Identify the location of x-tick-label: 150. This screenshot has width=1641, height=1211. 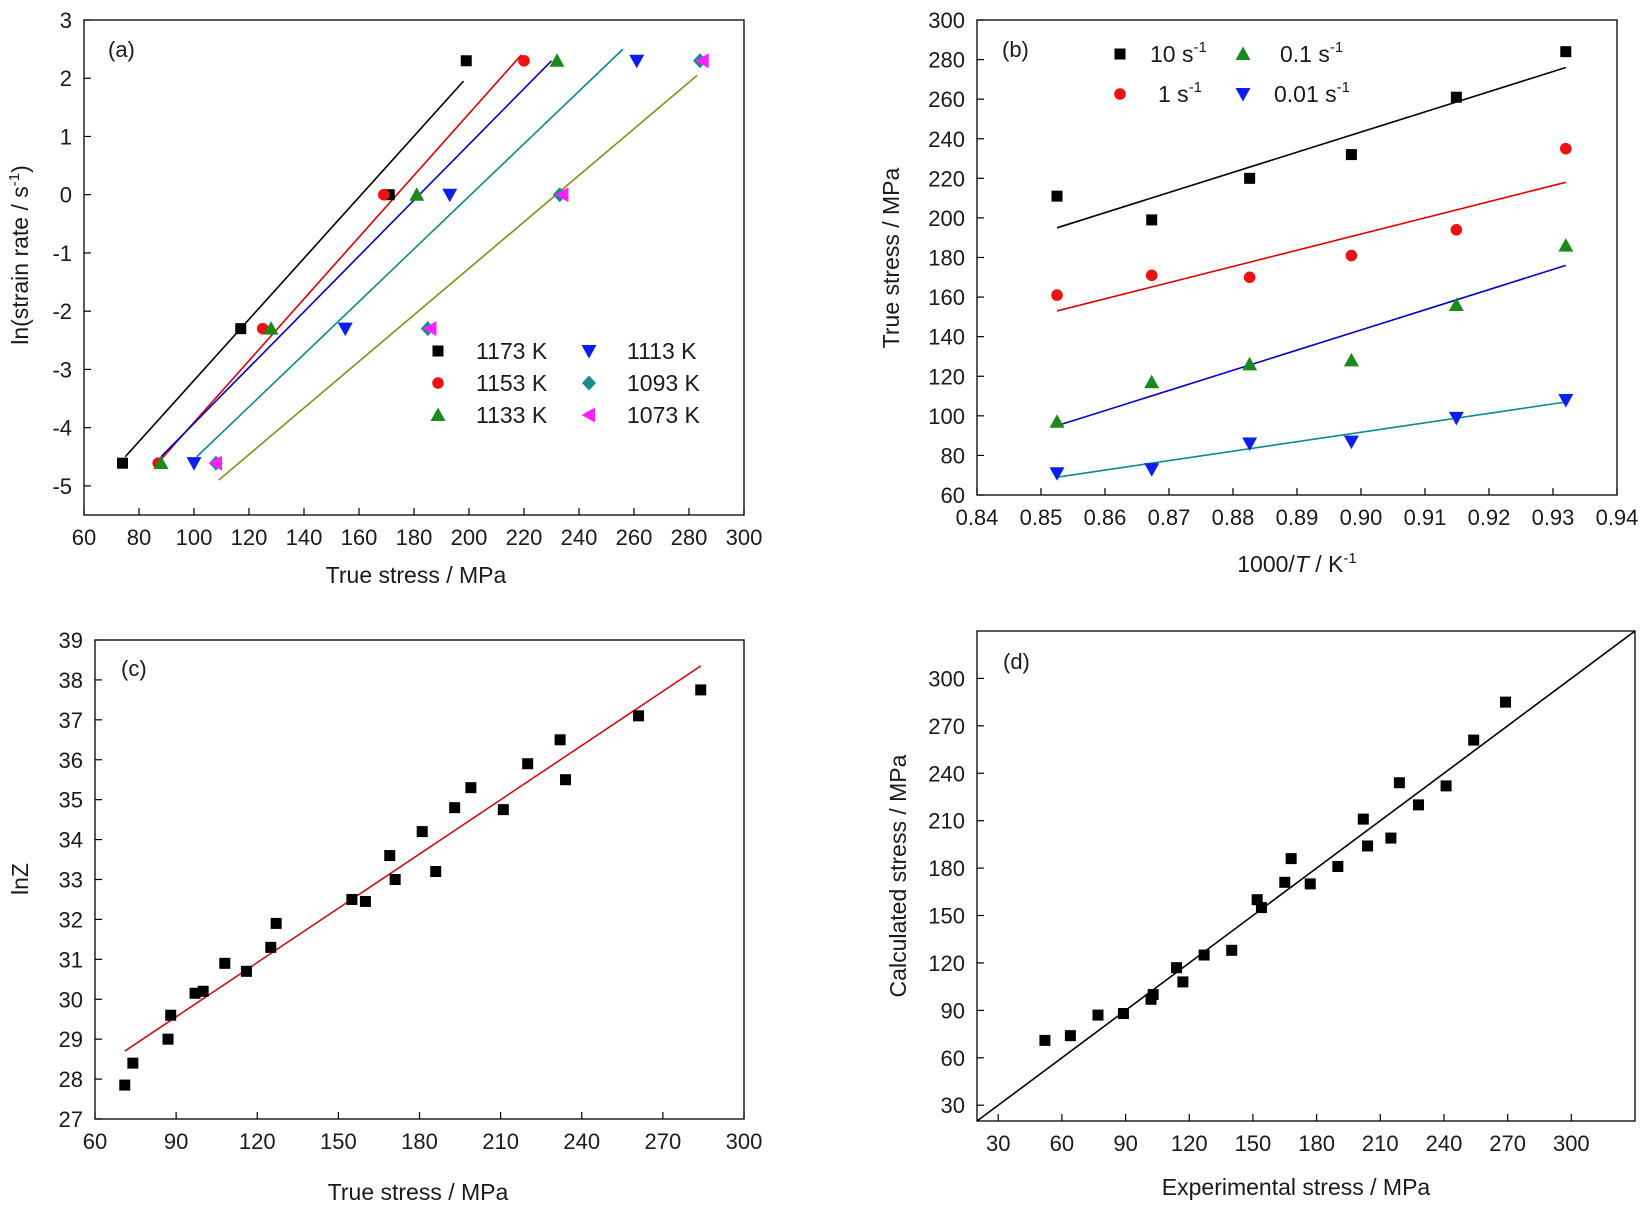
(338, 1141).